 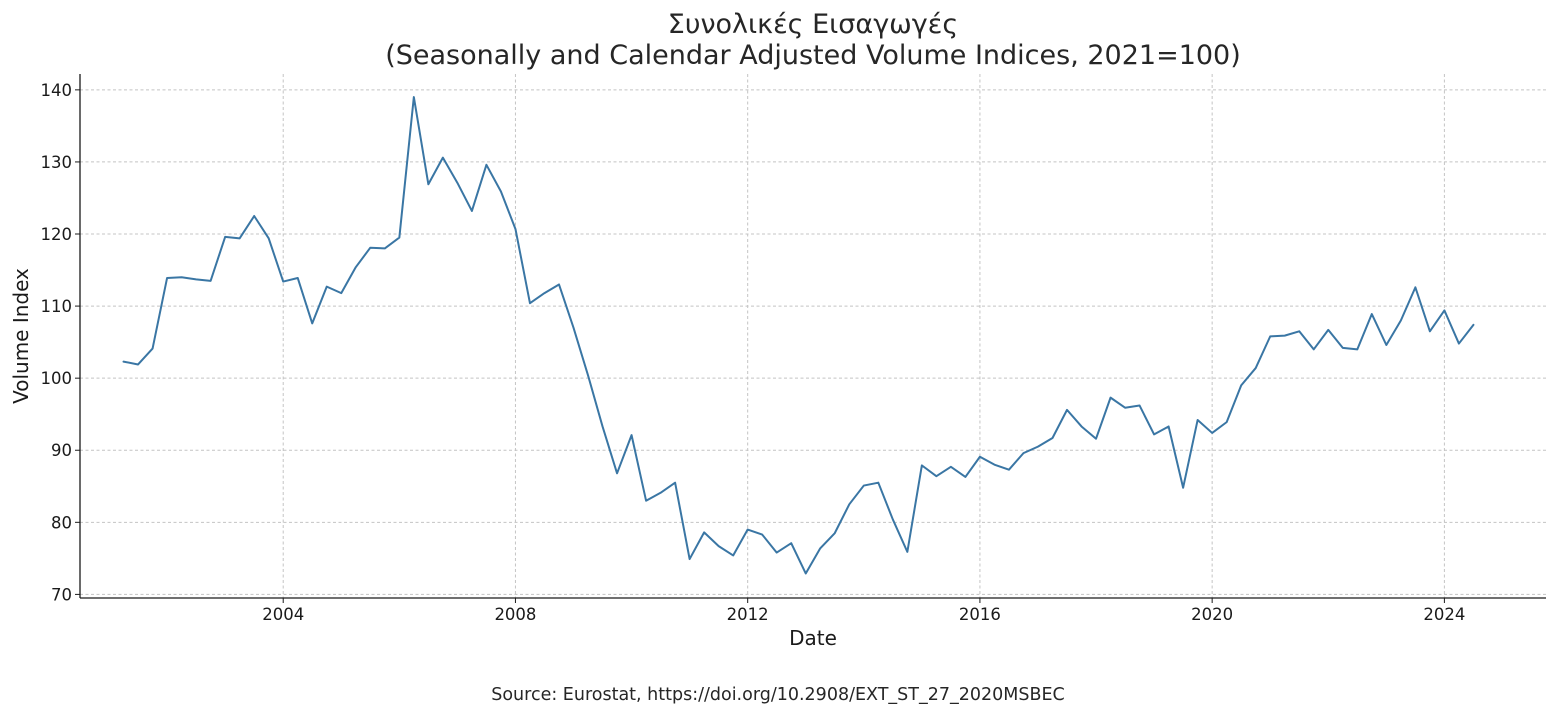 What do you see at coordinates (57, 306) in the screenshot?
I see `y-tick-label: 110` at bounding box center [57, 306].